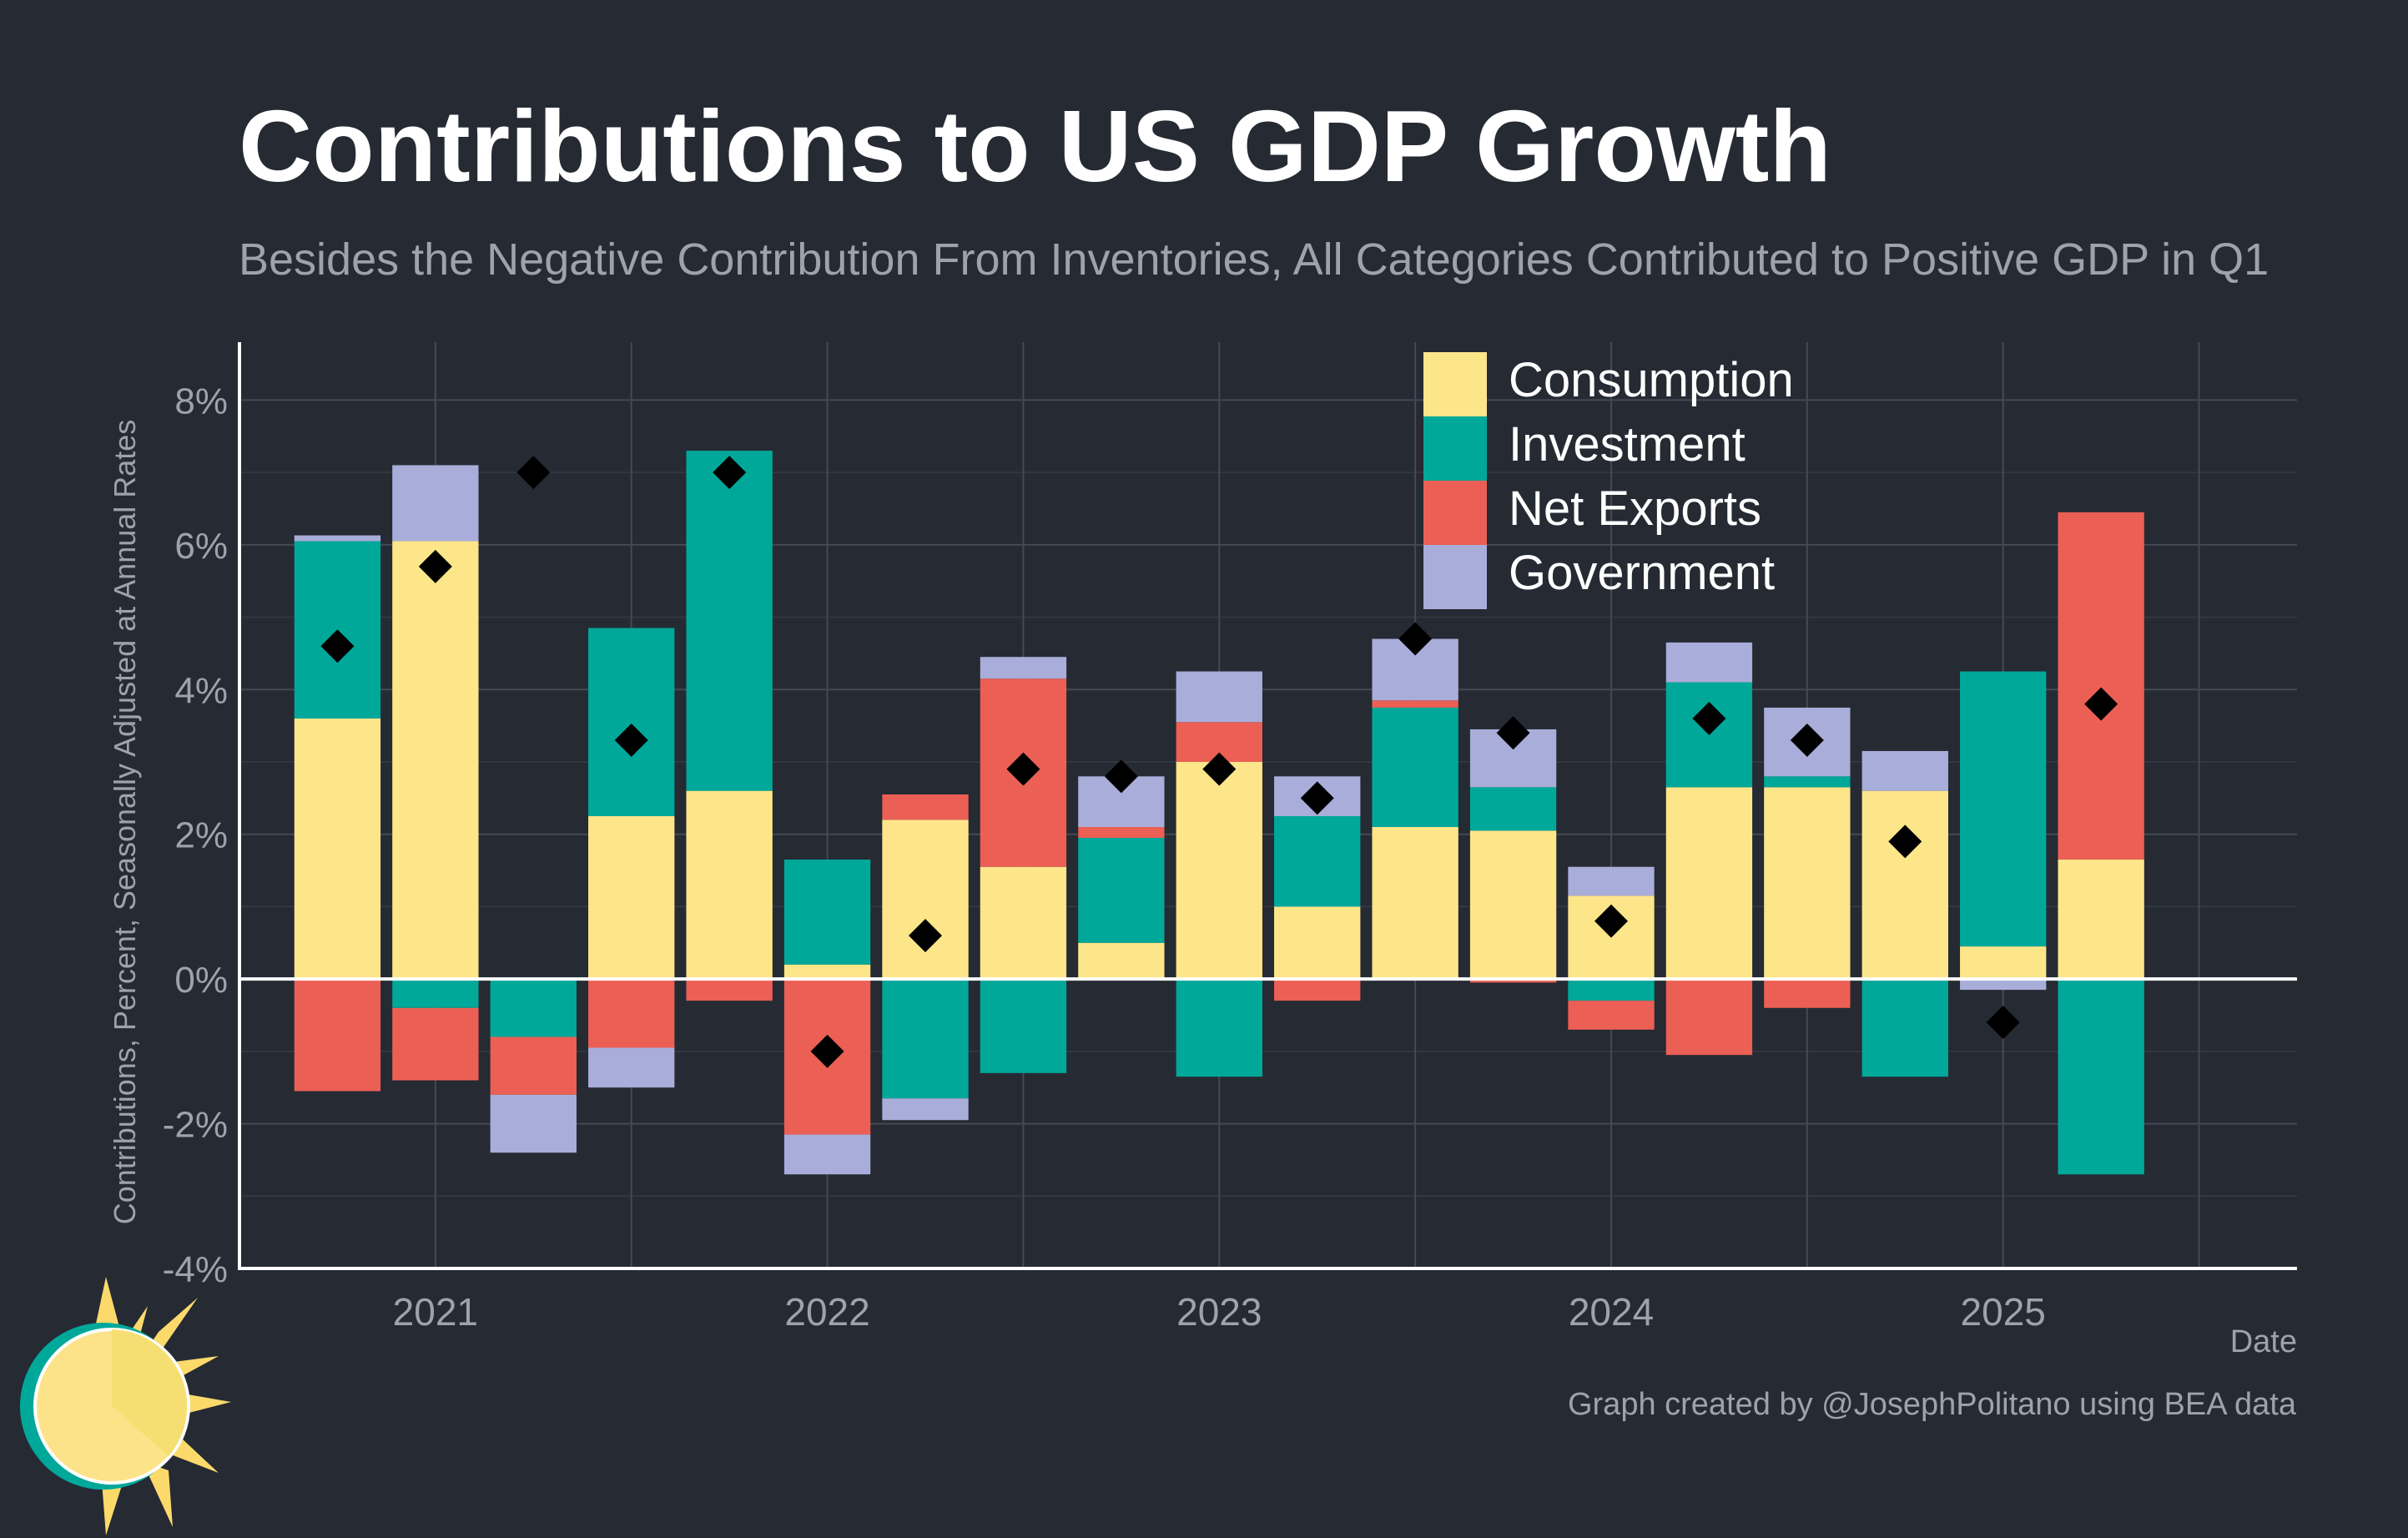 This screenshot has width=2408, height=1538. I want to click on legend-label: Government, so click(1642, 573).